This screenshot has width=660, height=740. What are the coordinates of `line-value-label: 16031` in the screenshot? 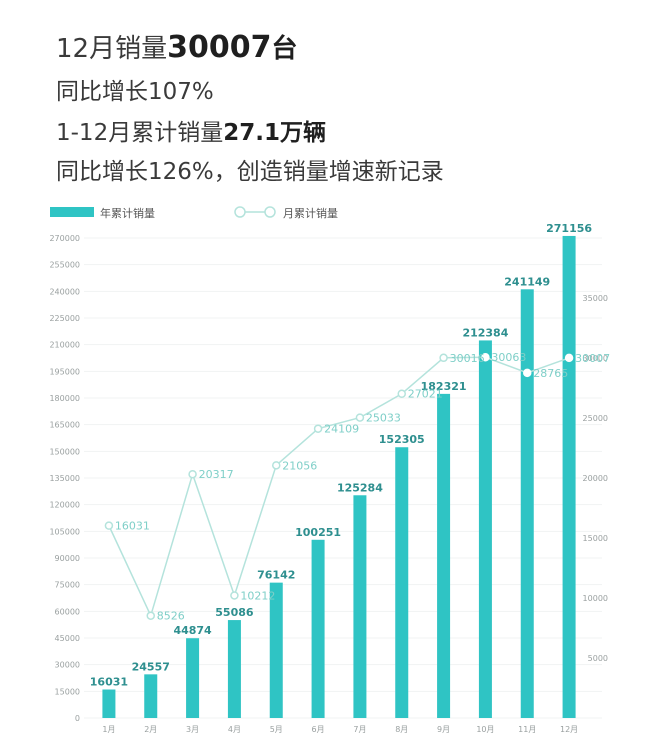 It's located at (132, 526).